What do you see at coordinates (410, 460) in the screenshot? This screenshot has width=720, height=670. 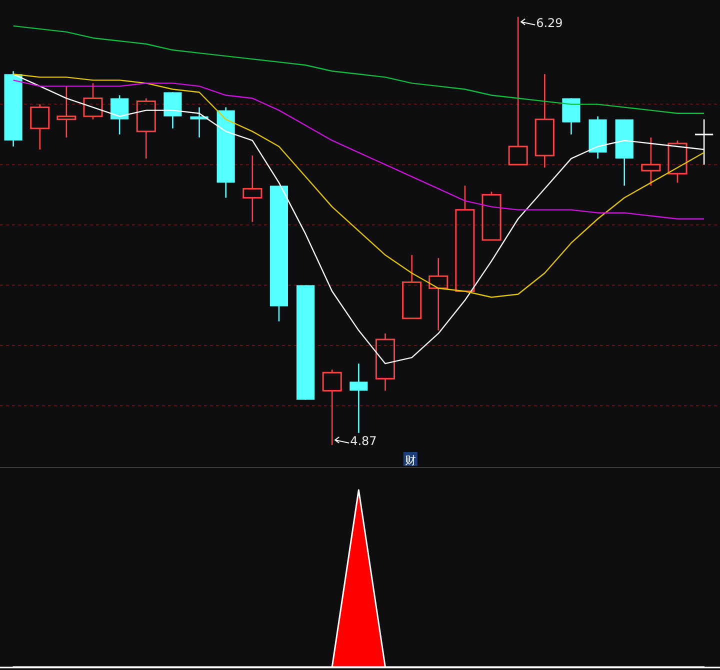 I see `text: 财` at bounding box center [410, 460].